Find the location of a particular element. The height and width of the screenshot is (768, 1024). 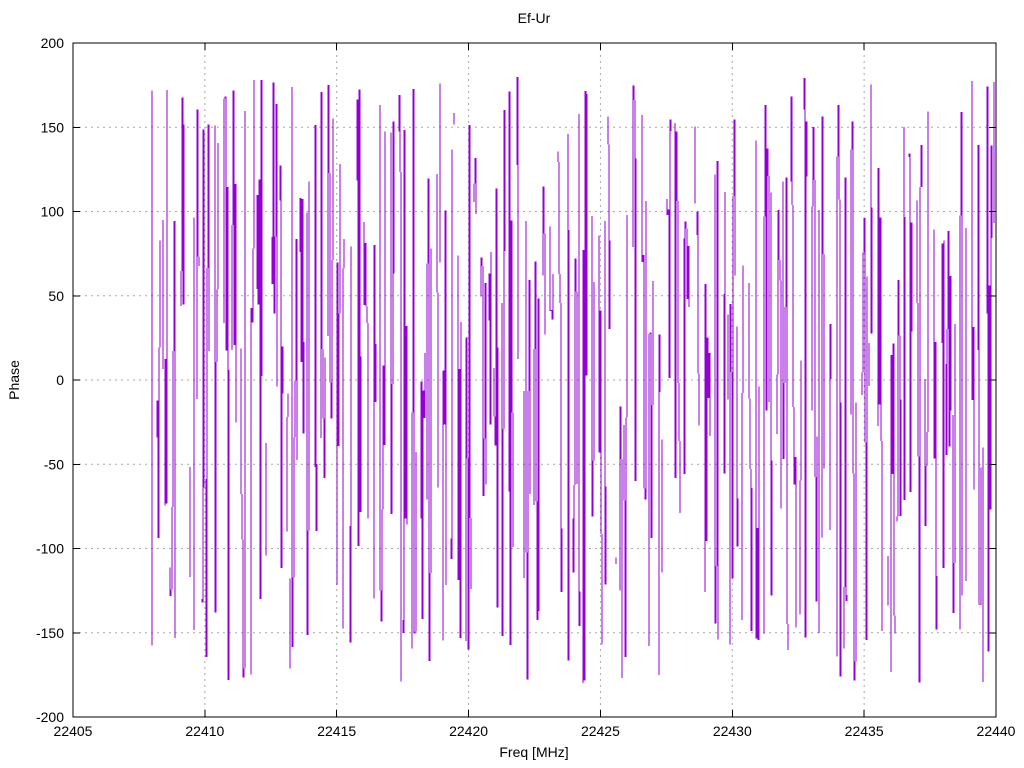

y-tick-label: 50 is located at coordinates (56, 296).